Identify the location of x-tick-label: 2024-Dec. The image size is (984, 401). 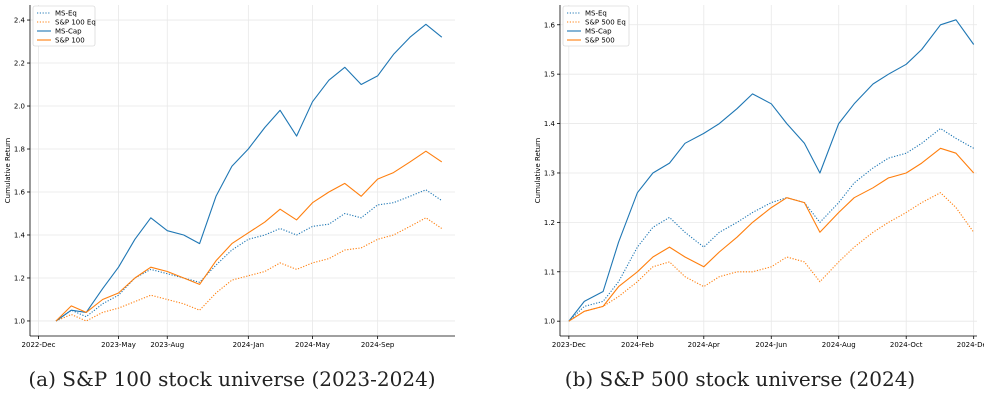
(970, 345).